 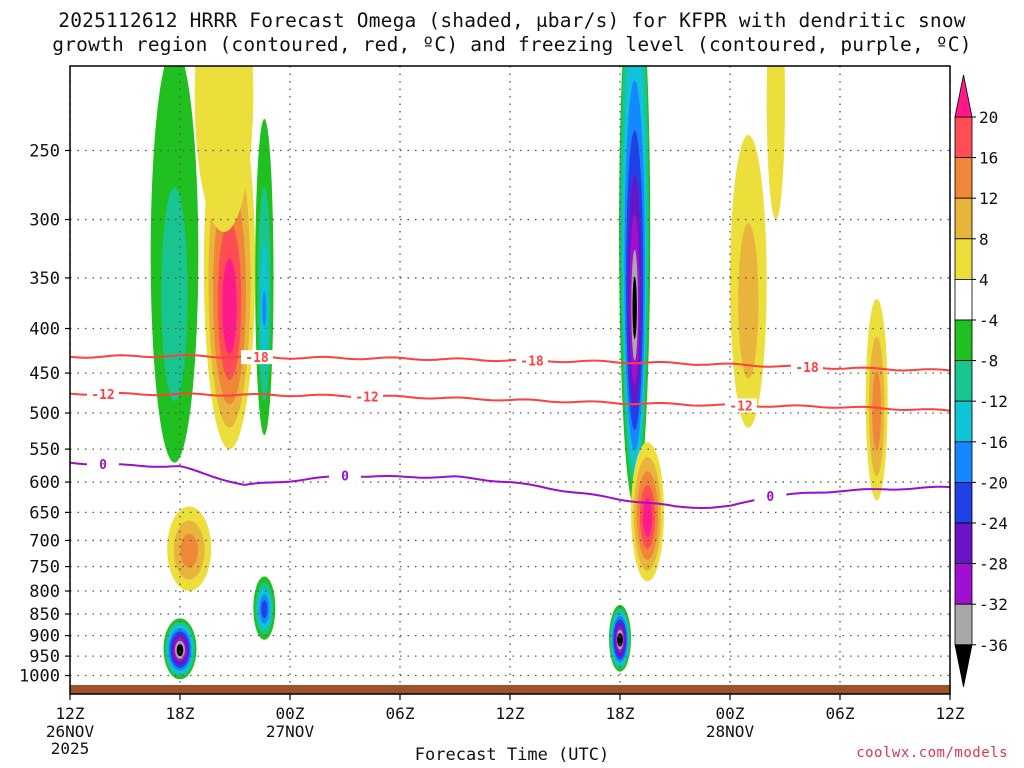 What do you see at coordinates (44, 541) in the screenshot?
I see `y-tick-label: 700` at bounding box center [44, 541].